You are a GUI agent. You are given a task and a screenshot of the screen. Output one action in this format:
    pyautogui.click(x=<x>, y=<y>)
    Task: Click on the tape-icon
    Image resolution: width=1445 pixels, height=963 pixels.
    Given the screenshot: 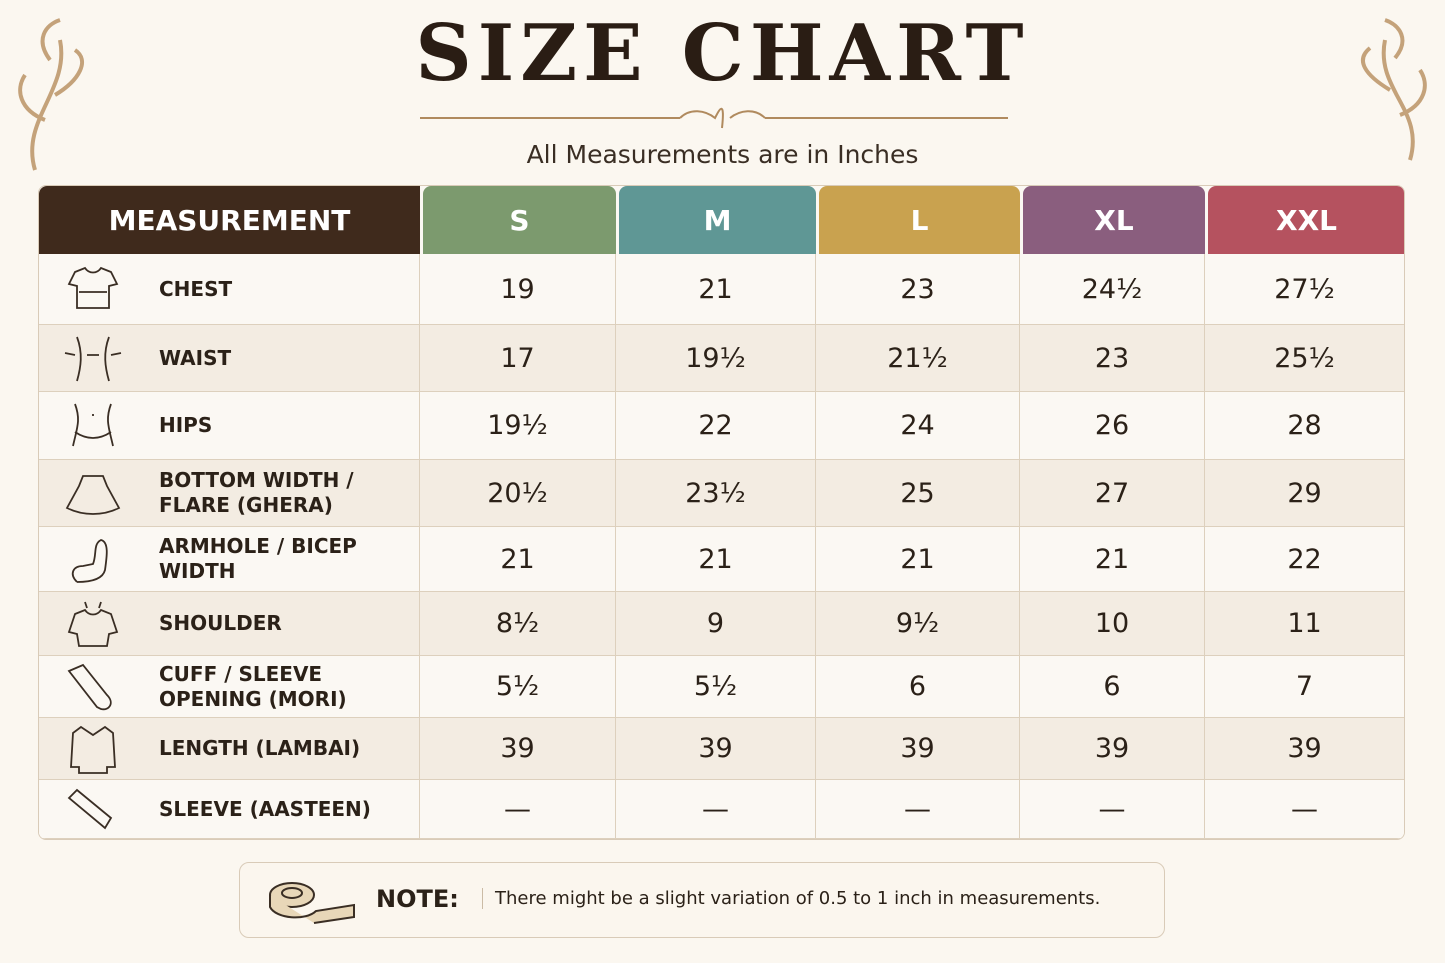 What is the action you would take?
    pyautogui.click(x=312, y=903)
    